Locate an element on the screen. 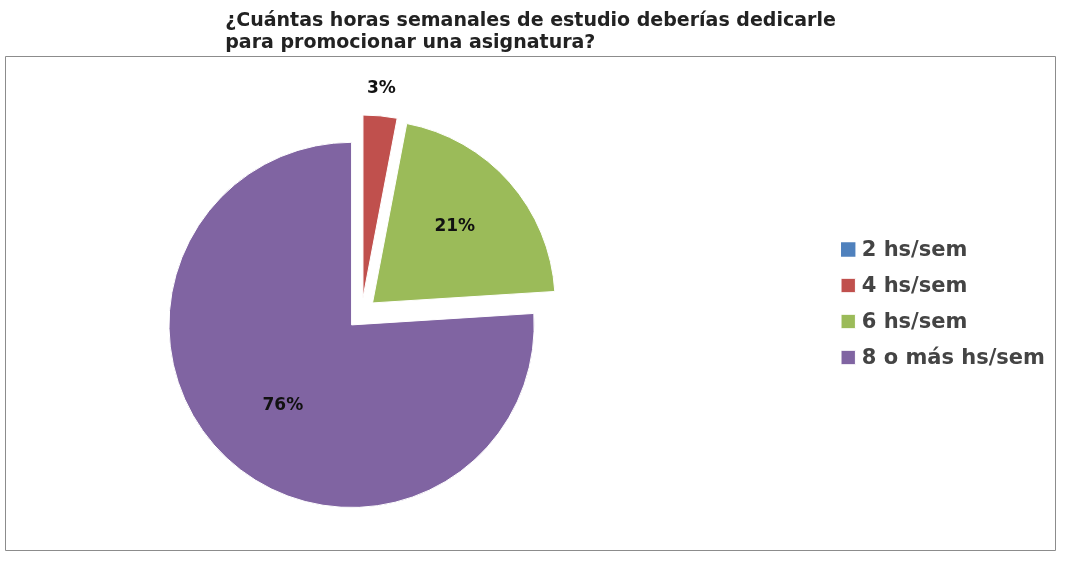 The width and height of the screenshot is (1068, 565). legend-label: 4 hs/sem is located at coordinates (914, 285).